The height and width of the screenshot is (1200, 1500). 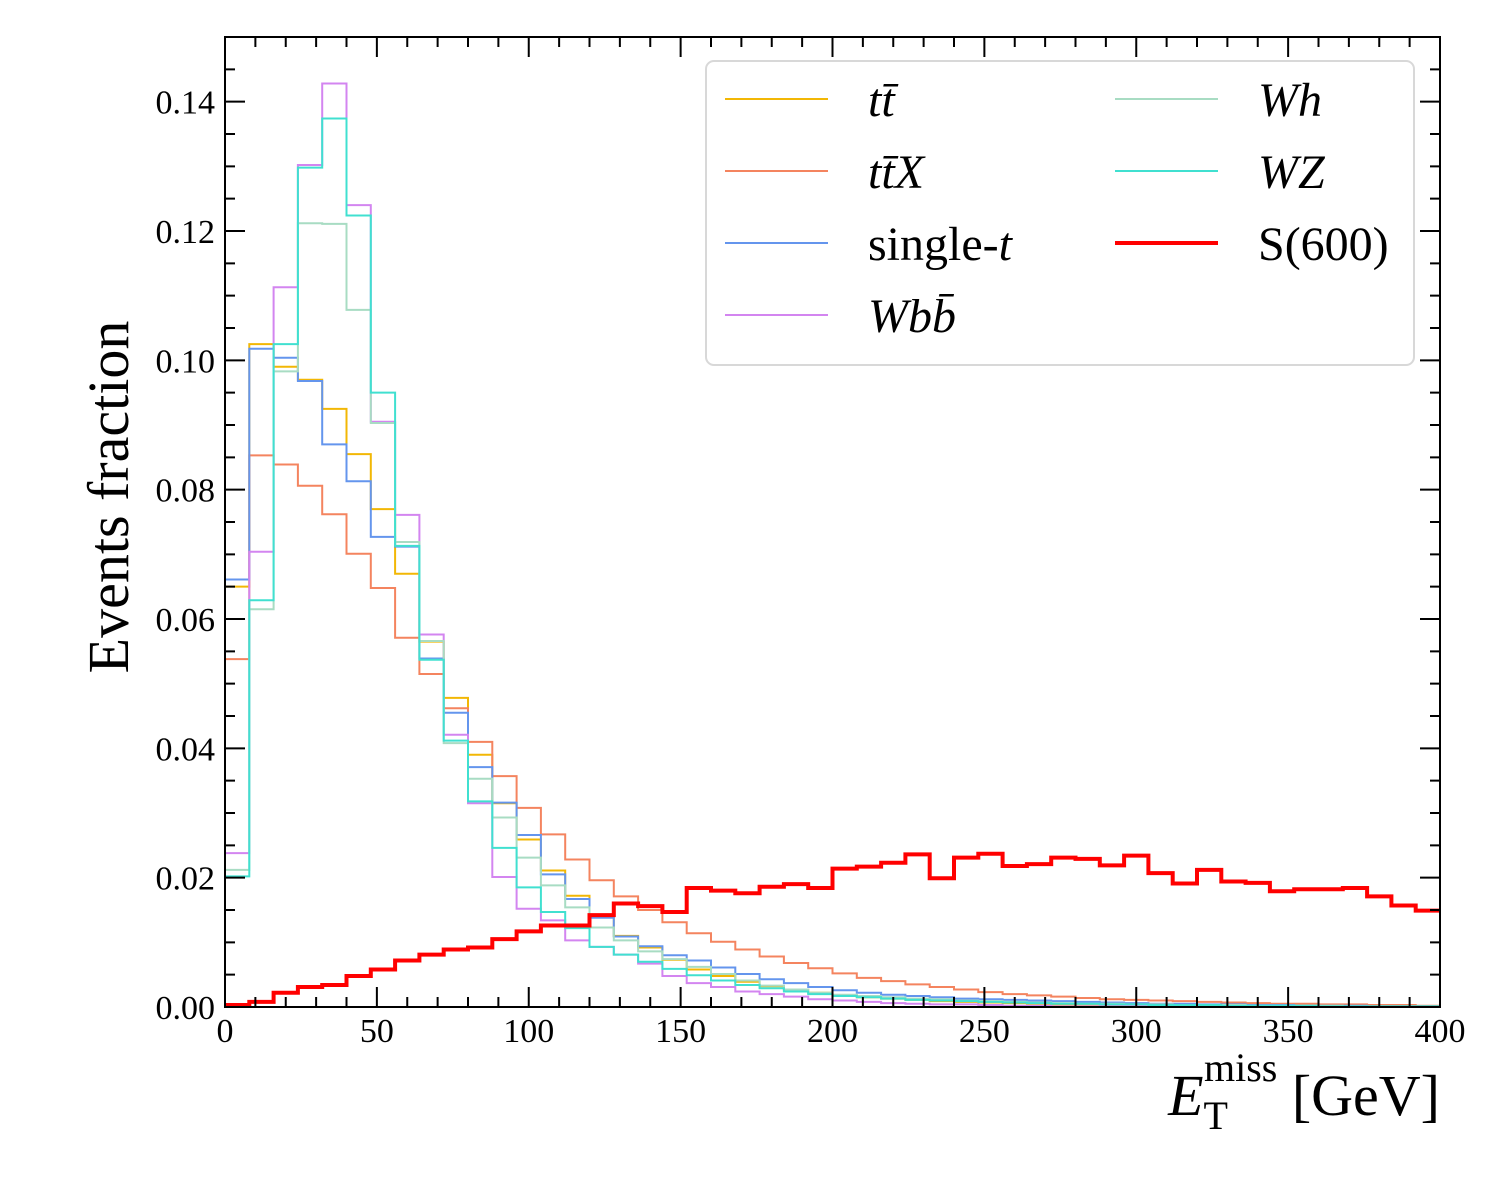 What do you see at coordinates (186, 749) in the screenshot?
I see `y-tick-label: 0.04` at bounding box center [186, 749].